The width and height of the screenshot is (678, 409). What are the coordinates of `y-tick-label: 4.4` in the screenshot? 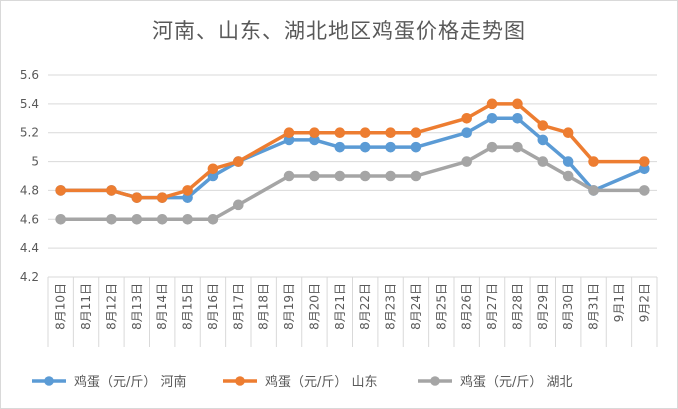 It's located at (29, 248).